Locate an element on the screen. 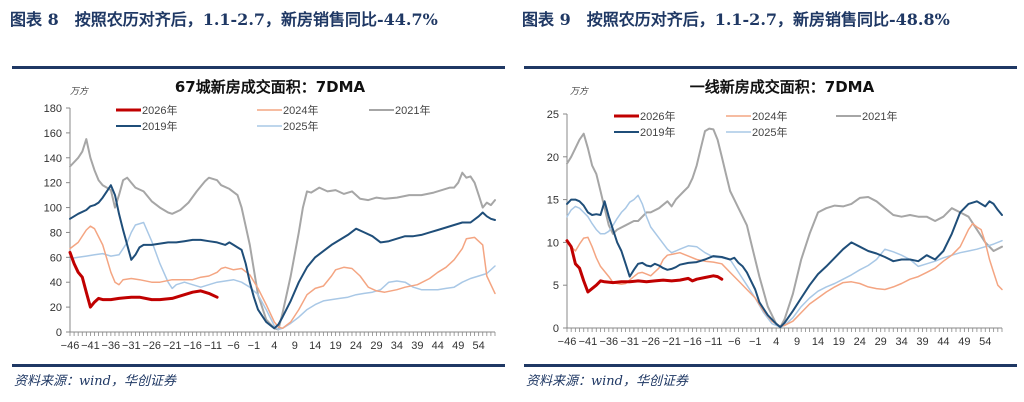 The height and width of the screenshot is (402, 1024). y-tick-label: 160 is located at coordinates (53, 134).